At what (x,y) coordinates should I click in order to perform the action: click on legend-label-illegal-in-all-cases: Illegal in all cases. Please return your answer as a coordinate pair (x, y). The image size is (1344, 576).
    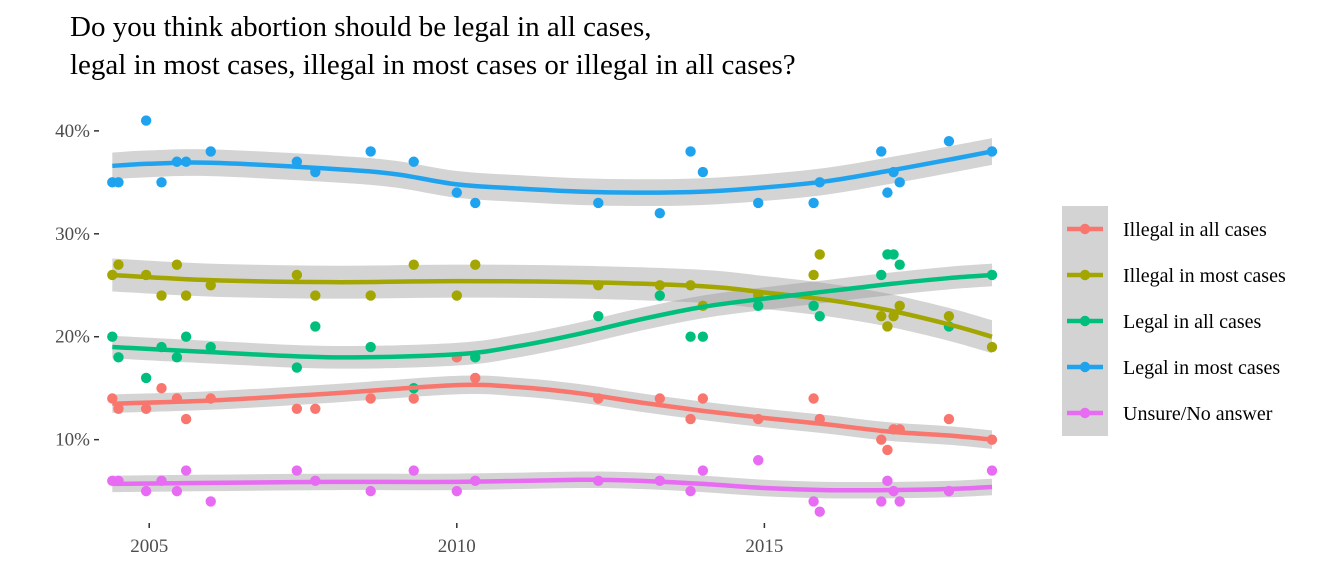
    Looking at the image, I should click on (1195, 230).